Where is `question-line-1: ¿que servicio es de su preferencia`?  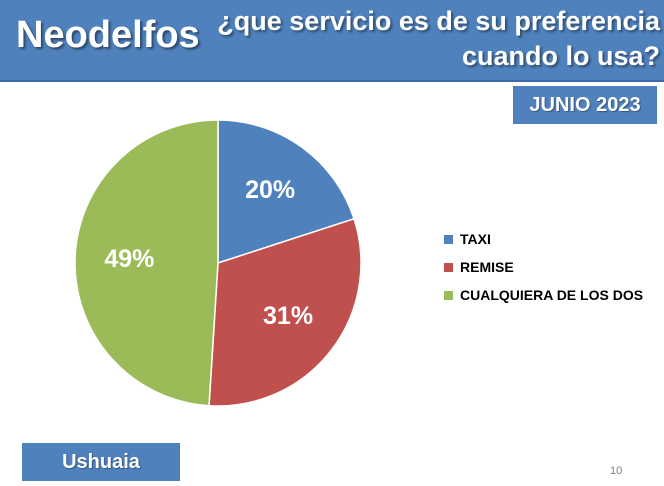
question-line-1: ¿que servicio es de su preferencia is located at coordinates (438, 21).